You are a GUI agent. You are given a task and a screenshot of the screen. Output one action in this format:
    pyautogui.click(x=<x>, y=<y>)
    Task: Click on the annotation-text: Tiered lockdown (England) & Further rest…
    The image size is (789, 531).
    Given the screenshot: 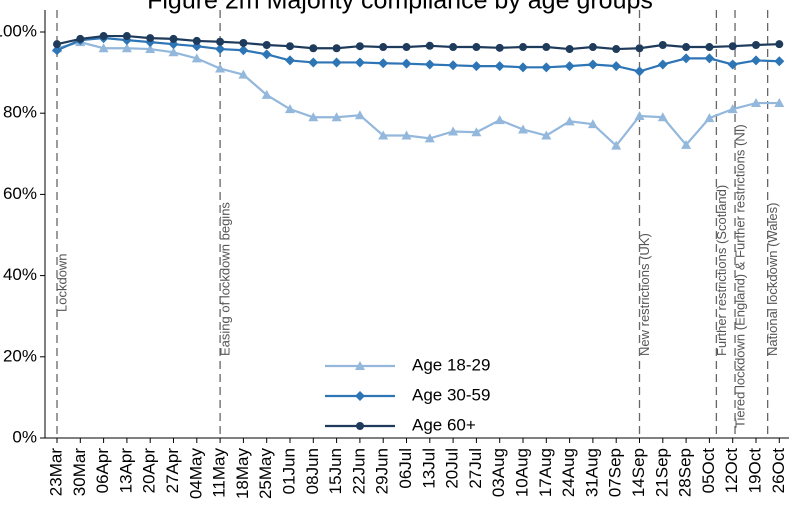 What is the action you would take?
    pyautogui.click(x=739, y=276)
    